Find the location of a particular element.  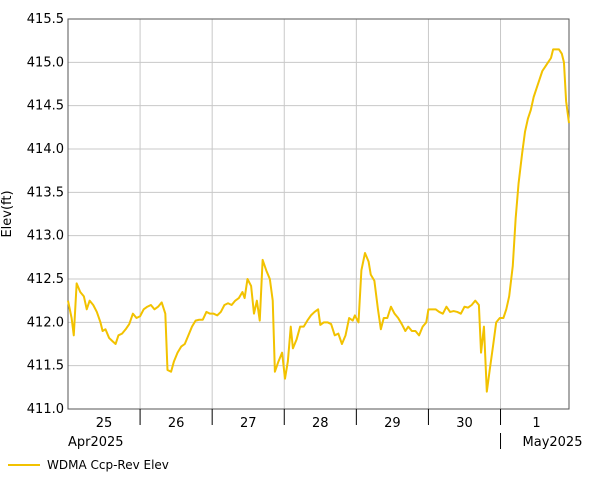

y-tick-label: 413.0 is located at coordinates (45, 236).